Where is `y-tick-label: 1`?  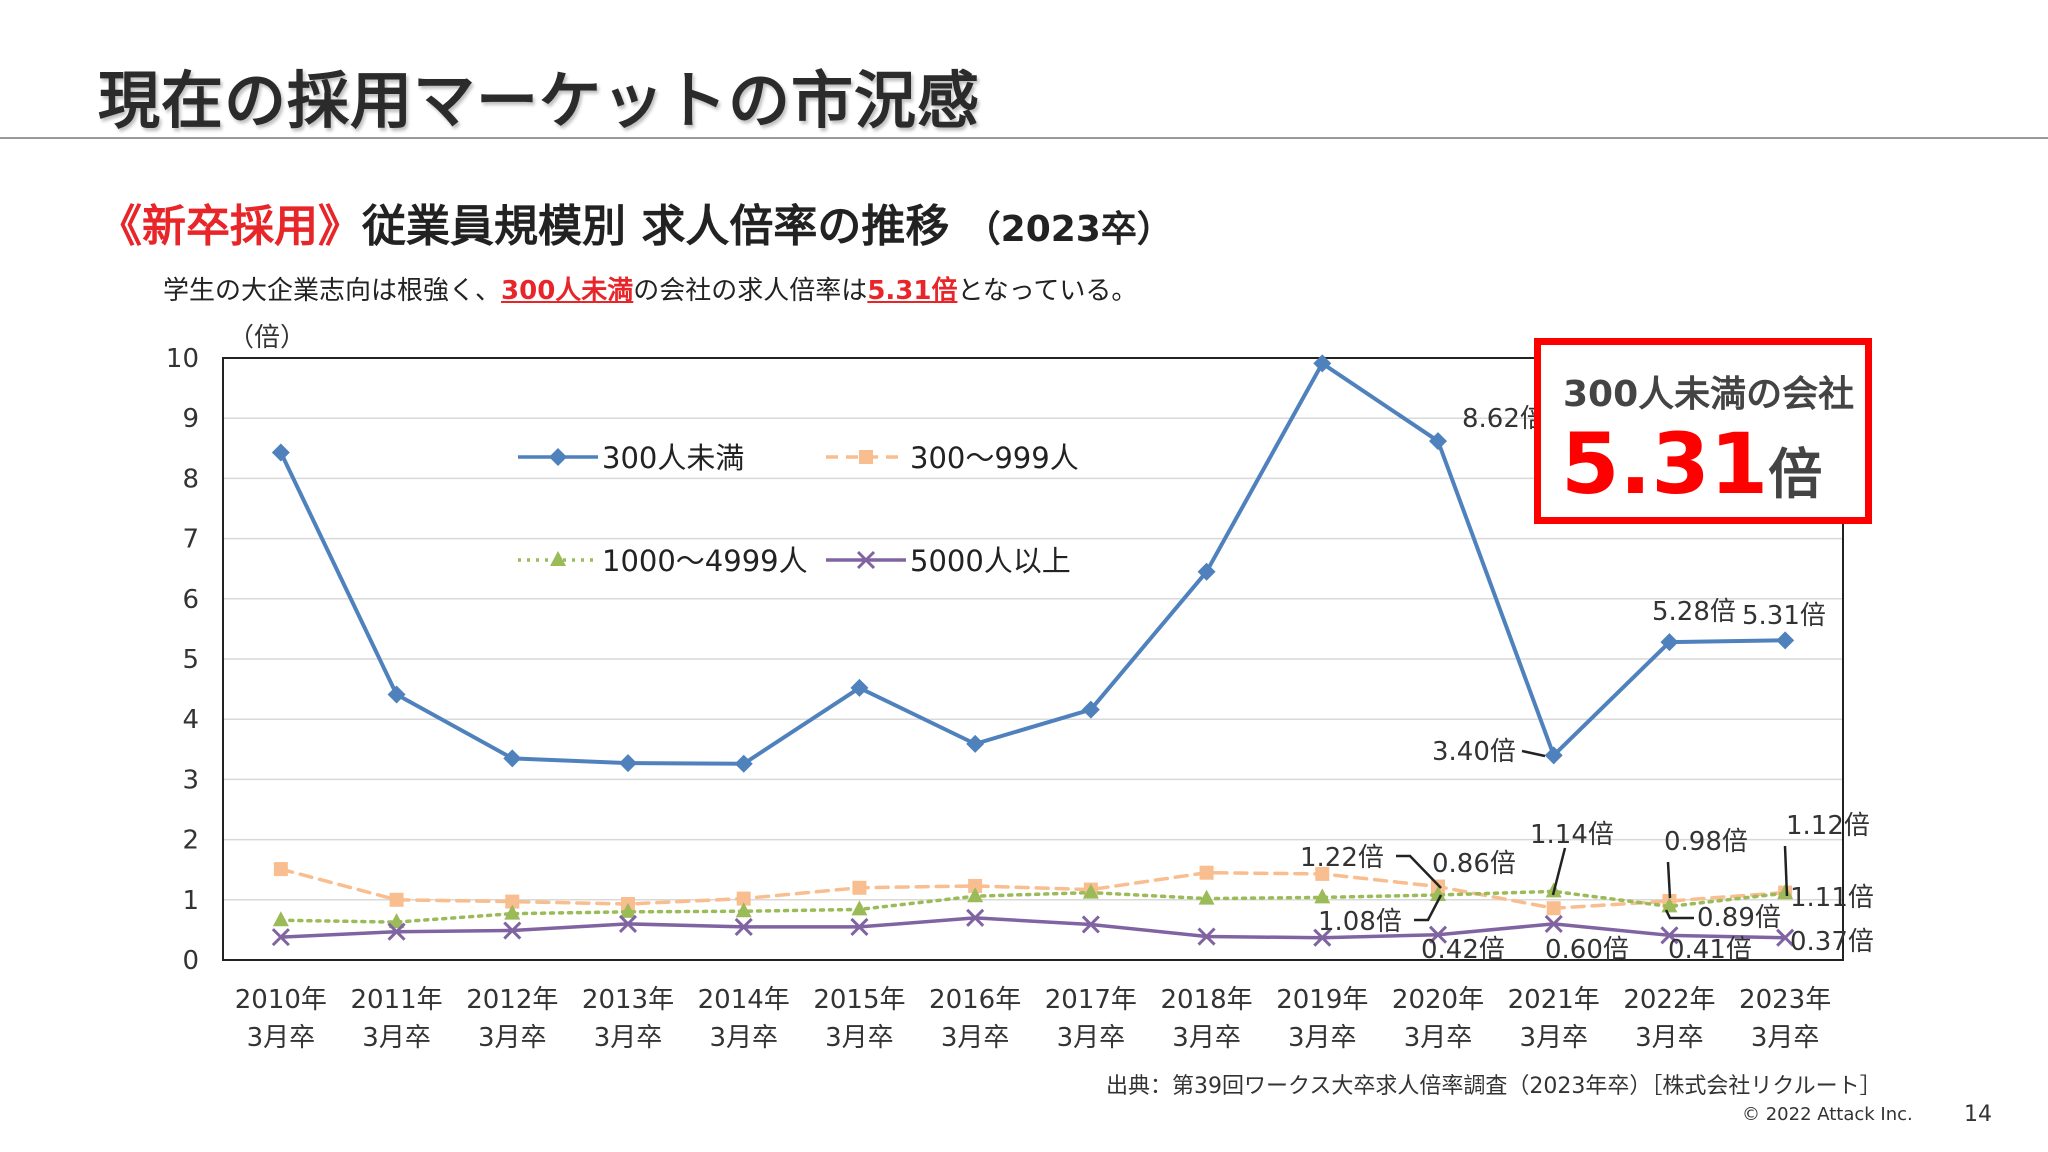 y-tick-label: 1 is located at coordinates (190, 901).